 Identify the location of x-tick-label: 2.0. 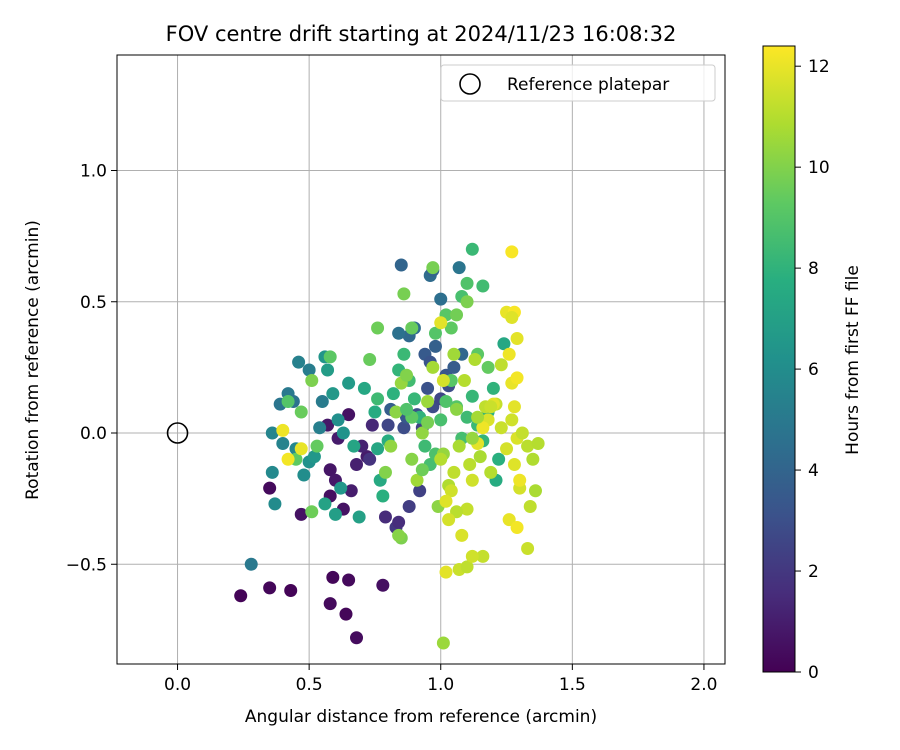
(703, 685).